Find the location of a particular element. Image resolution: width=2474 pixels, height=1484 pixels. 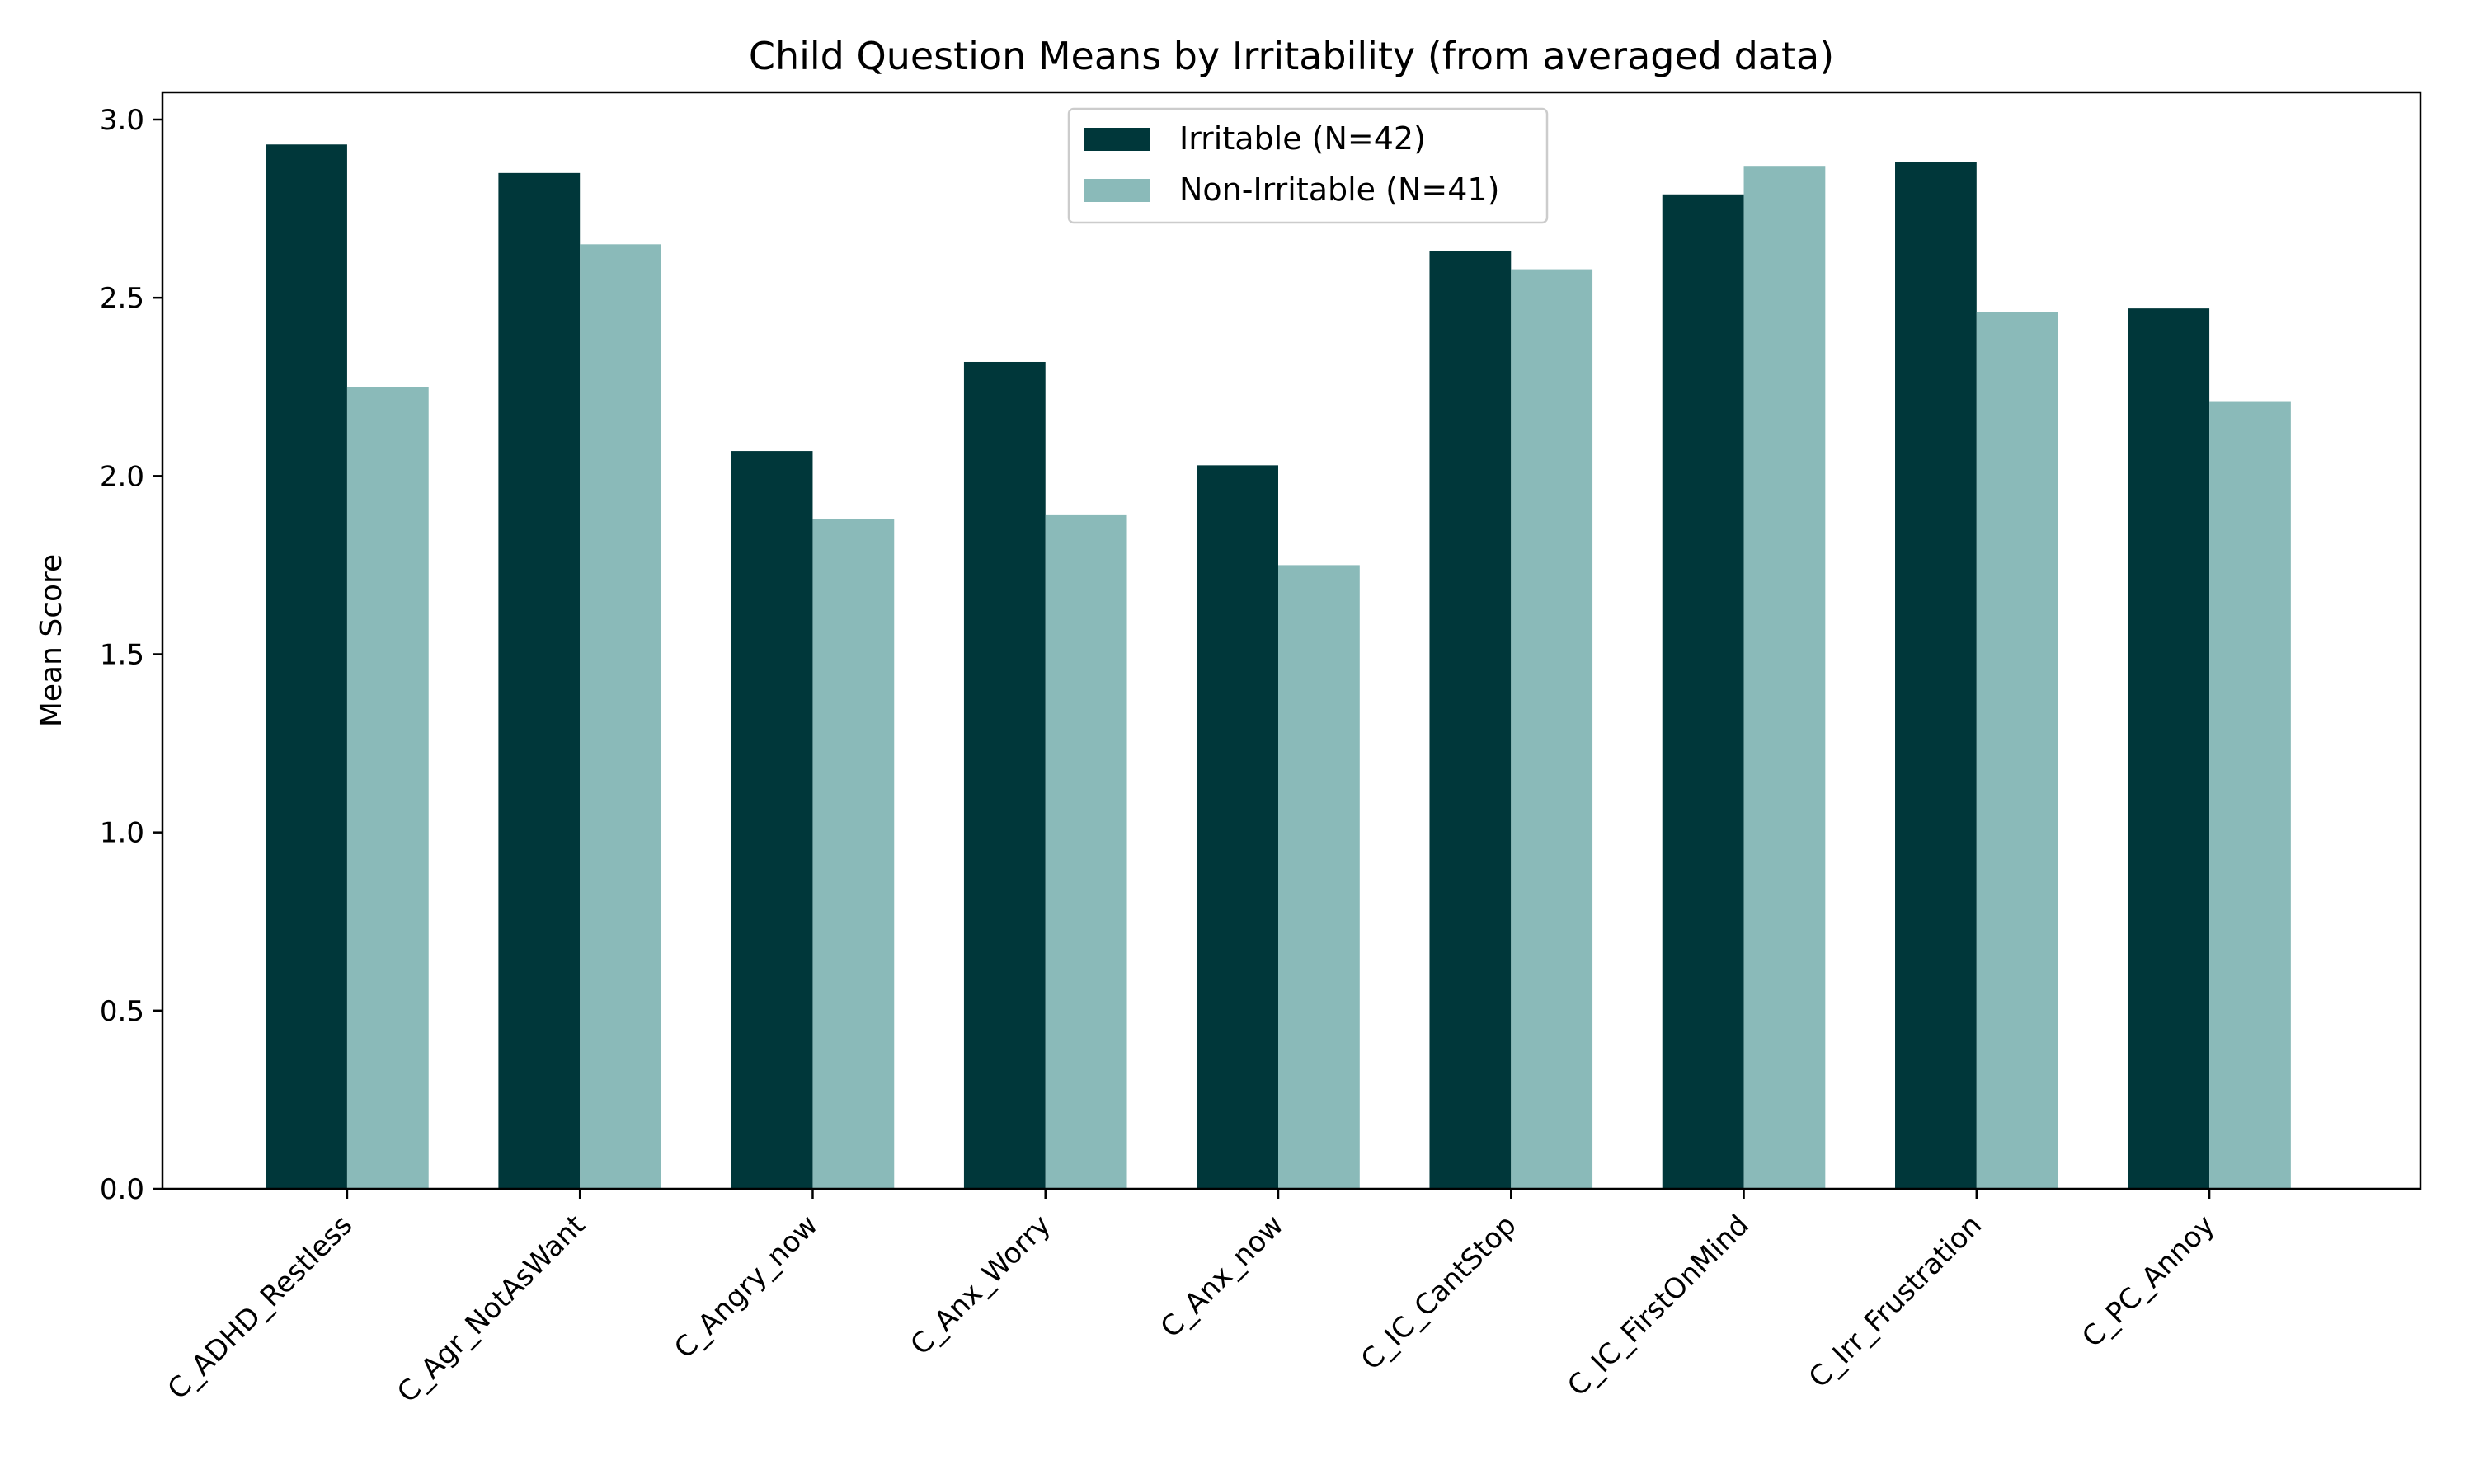

bar-irritable-C_Angry_now is located at coordinates (772, 820).